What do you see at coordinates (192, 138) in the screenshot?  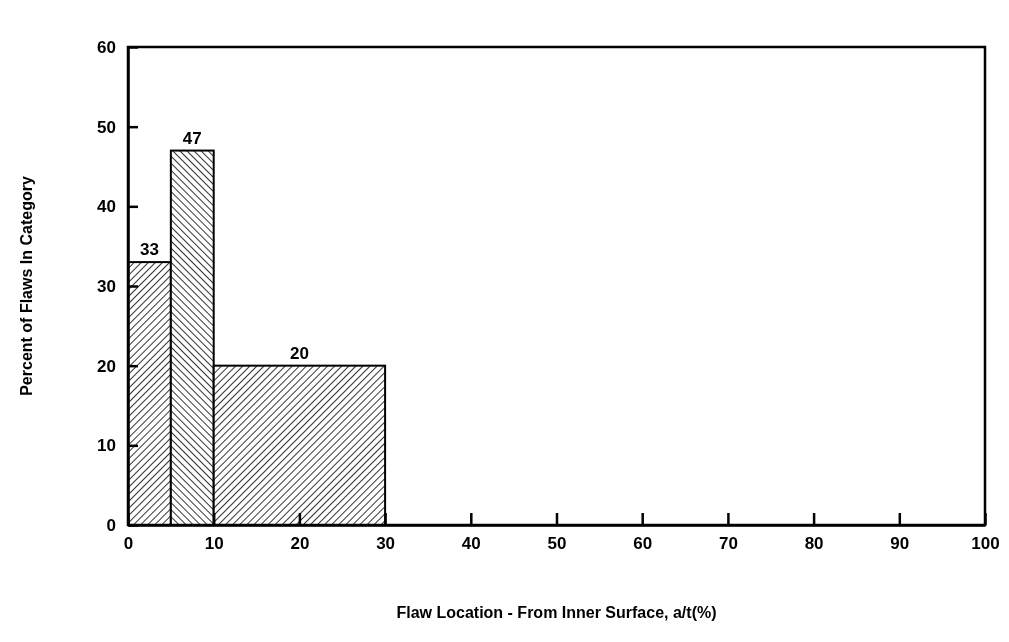 I see `data-label: 47` at bounding box center [192, 138].